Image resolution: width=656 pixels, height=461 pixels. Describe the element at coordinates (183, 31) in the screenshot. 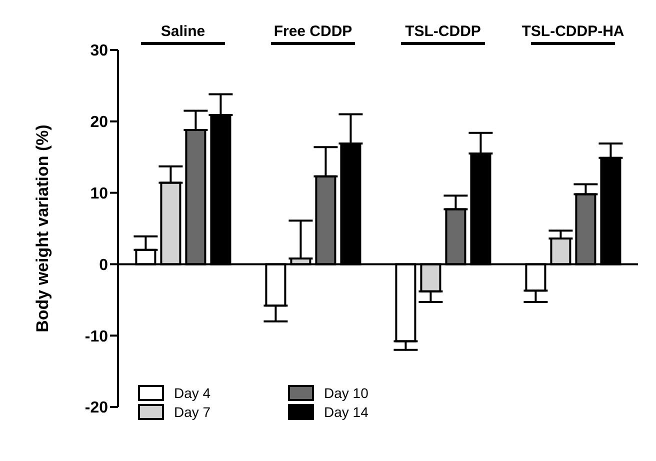

I see `x-tick-label: Saline` at that location.